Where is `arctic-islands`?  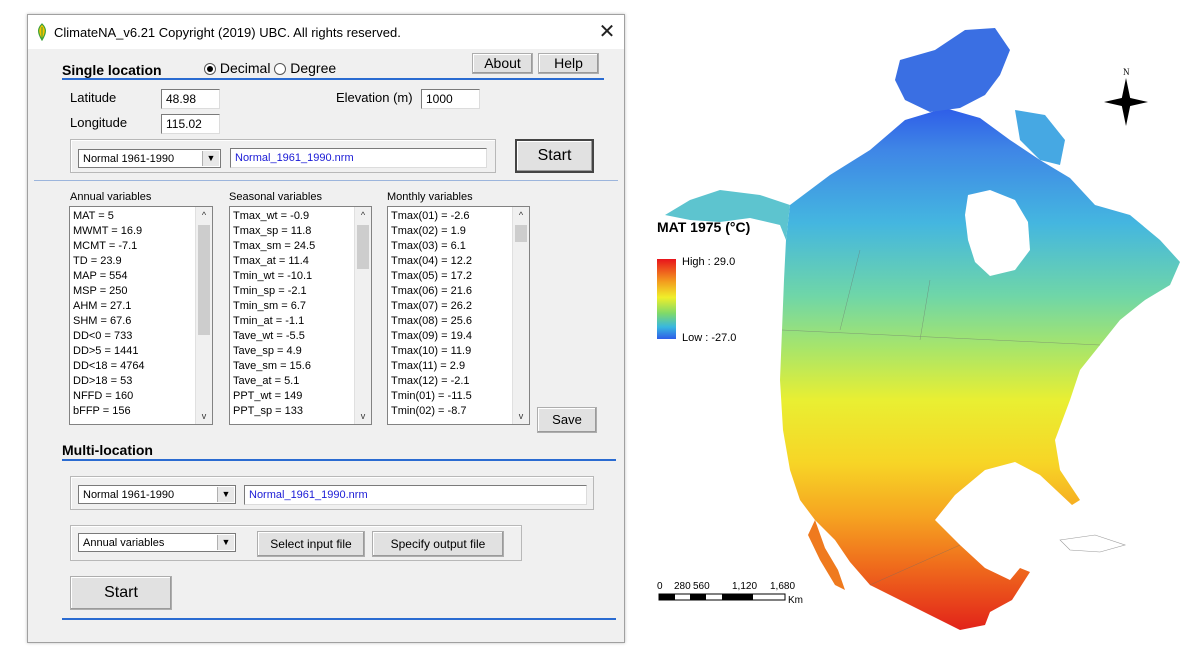
arctic-islands is located at coordinates (952, 70).